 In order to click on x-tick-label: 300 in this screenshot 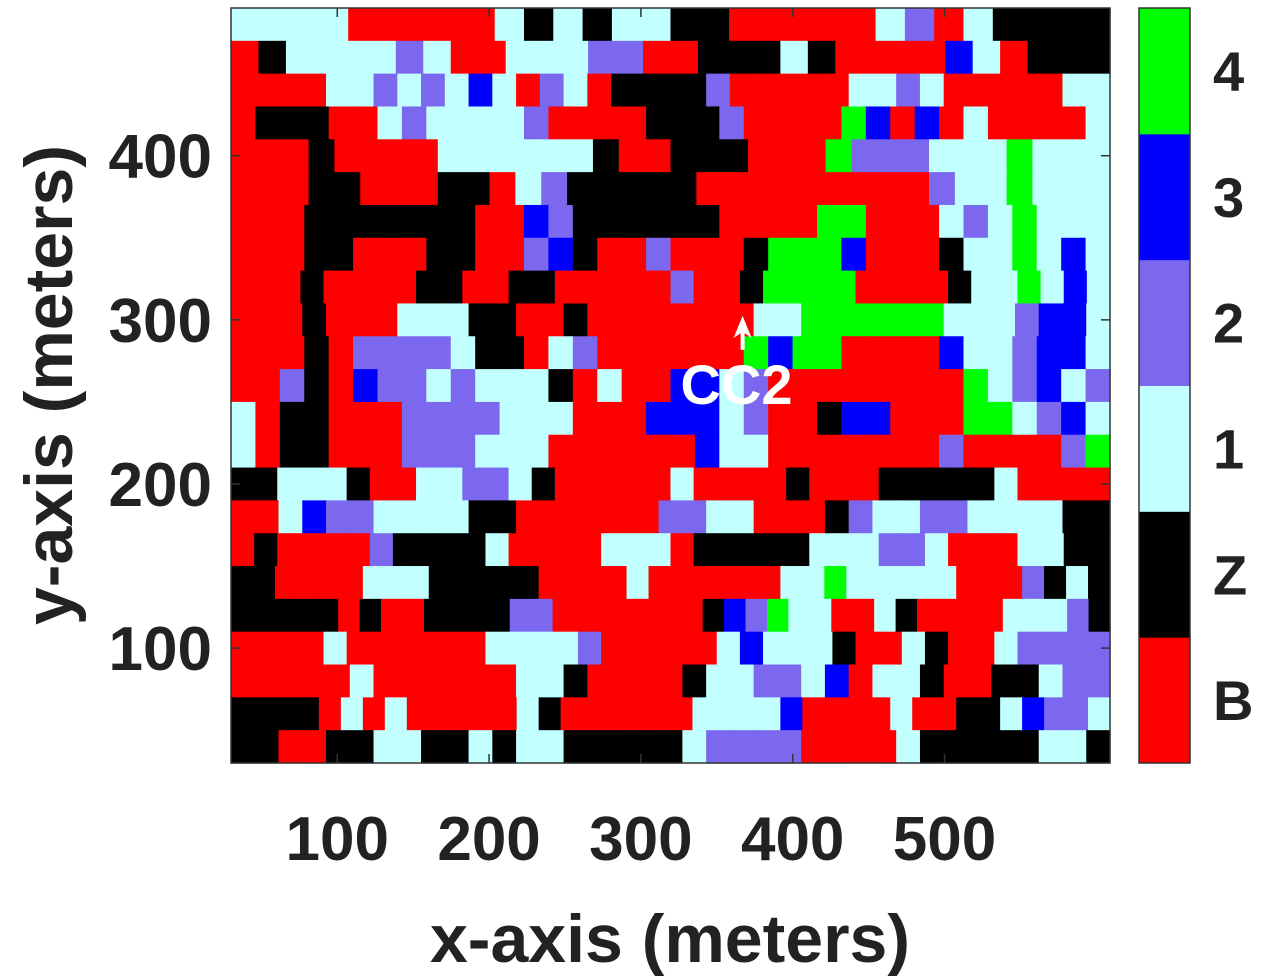, I will do `click(640, 839)`.